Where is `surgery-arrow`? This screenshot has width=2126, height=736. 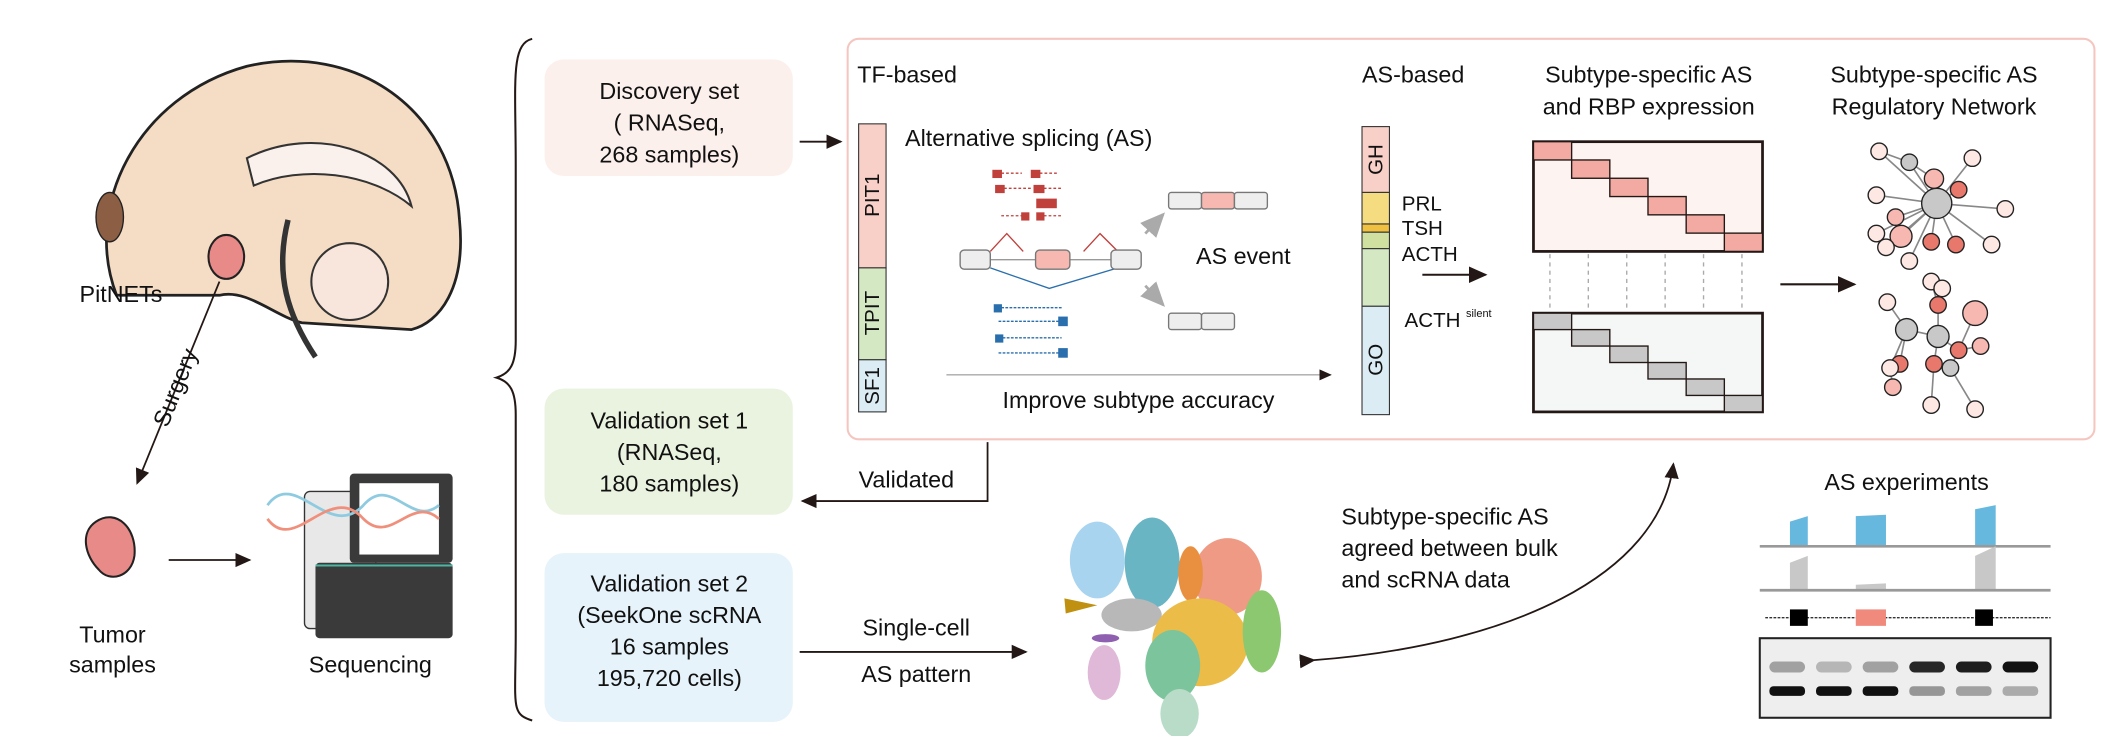
surgery-arrow is located at coordinates (178, 383).